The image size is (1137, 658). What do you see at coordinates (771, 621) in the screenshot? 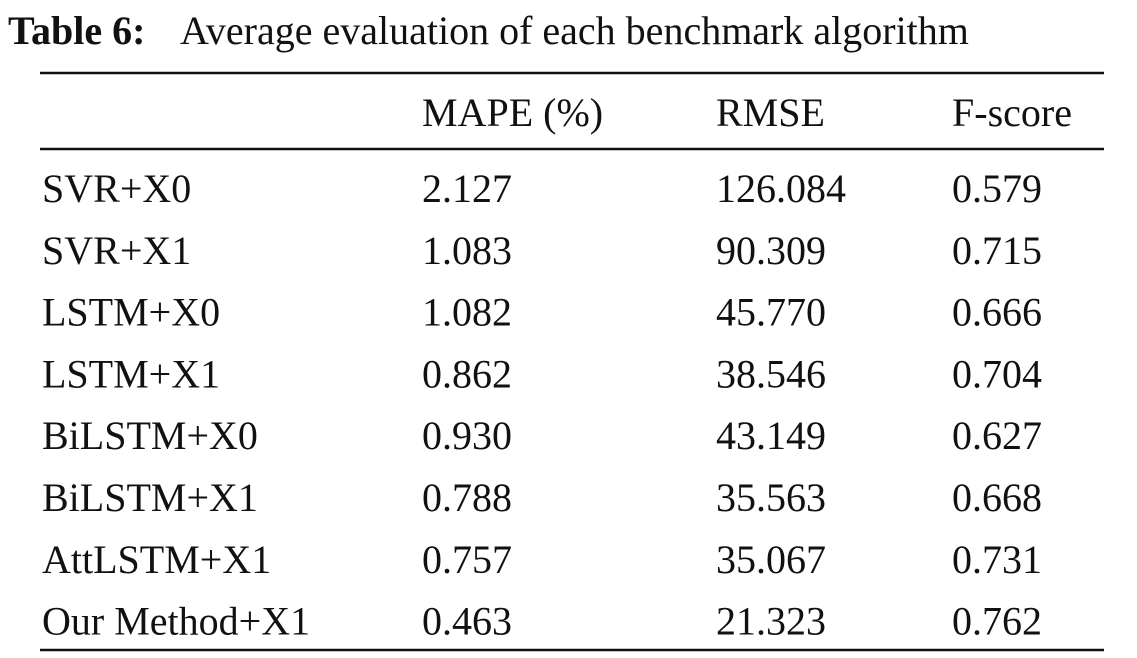
I see `cell: 21.323` at bounding box center [771, 621].